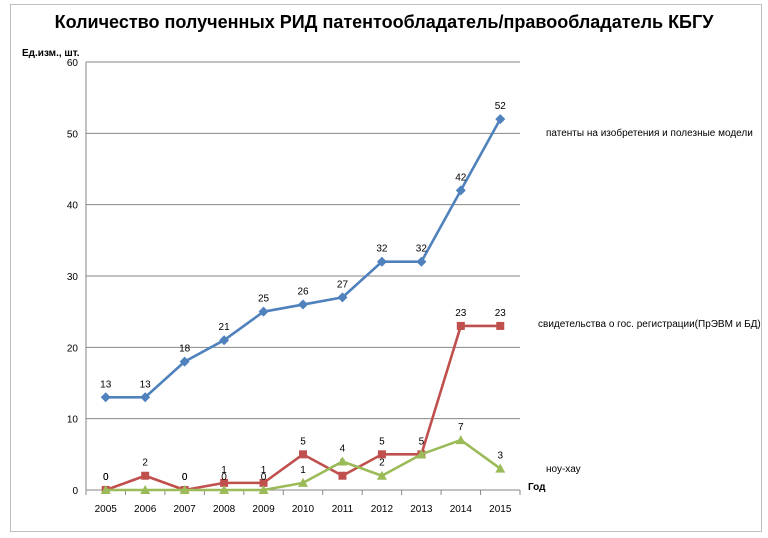  What do you see at coordinates (73, 420) in the screenshot?
I see `y-tick-label: 10` at bounding box center [73, 420].